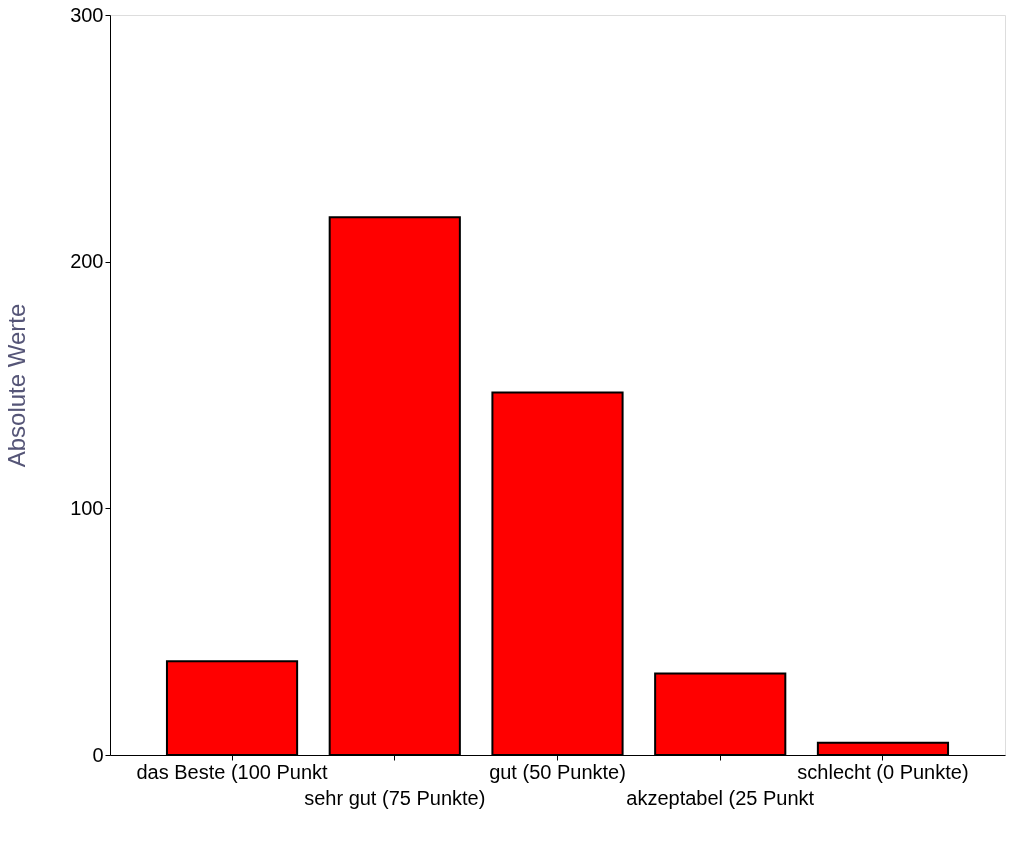 The image size is (1034, 850). What do you see at coordinates (17, 385) in the screenshot?
I see `y-axis-title: Absolute Werte` at bounding box center [17, 385].